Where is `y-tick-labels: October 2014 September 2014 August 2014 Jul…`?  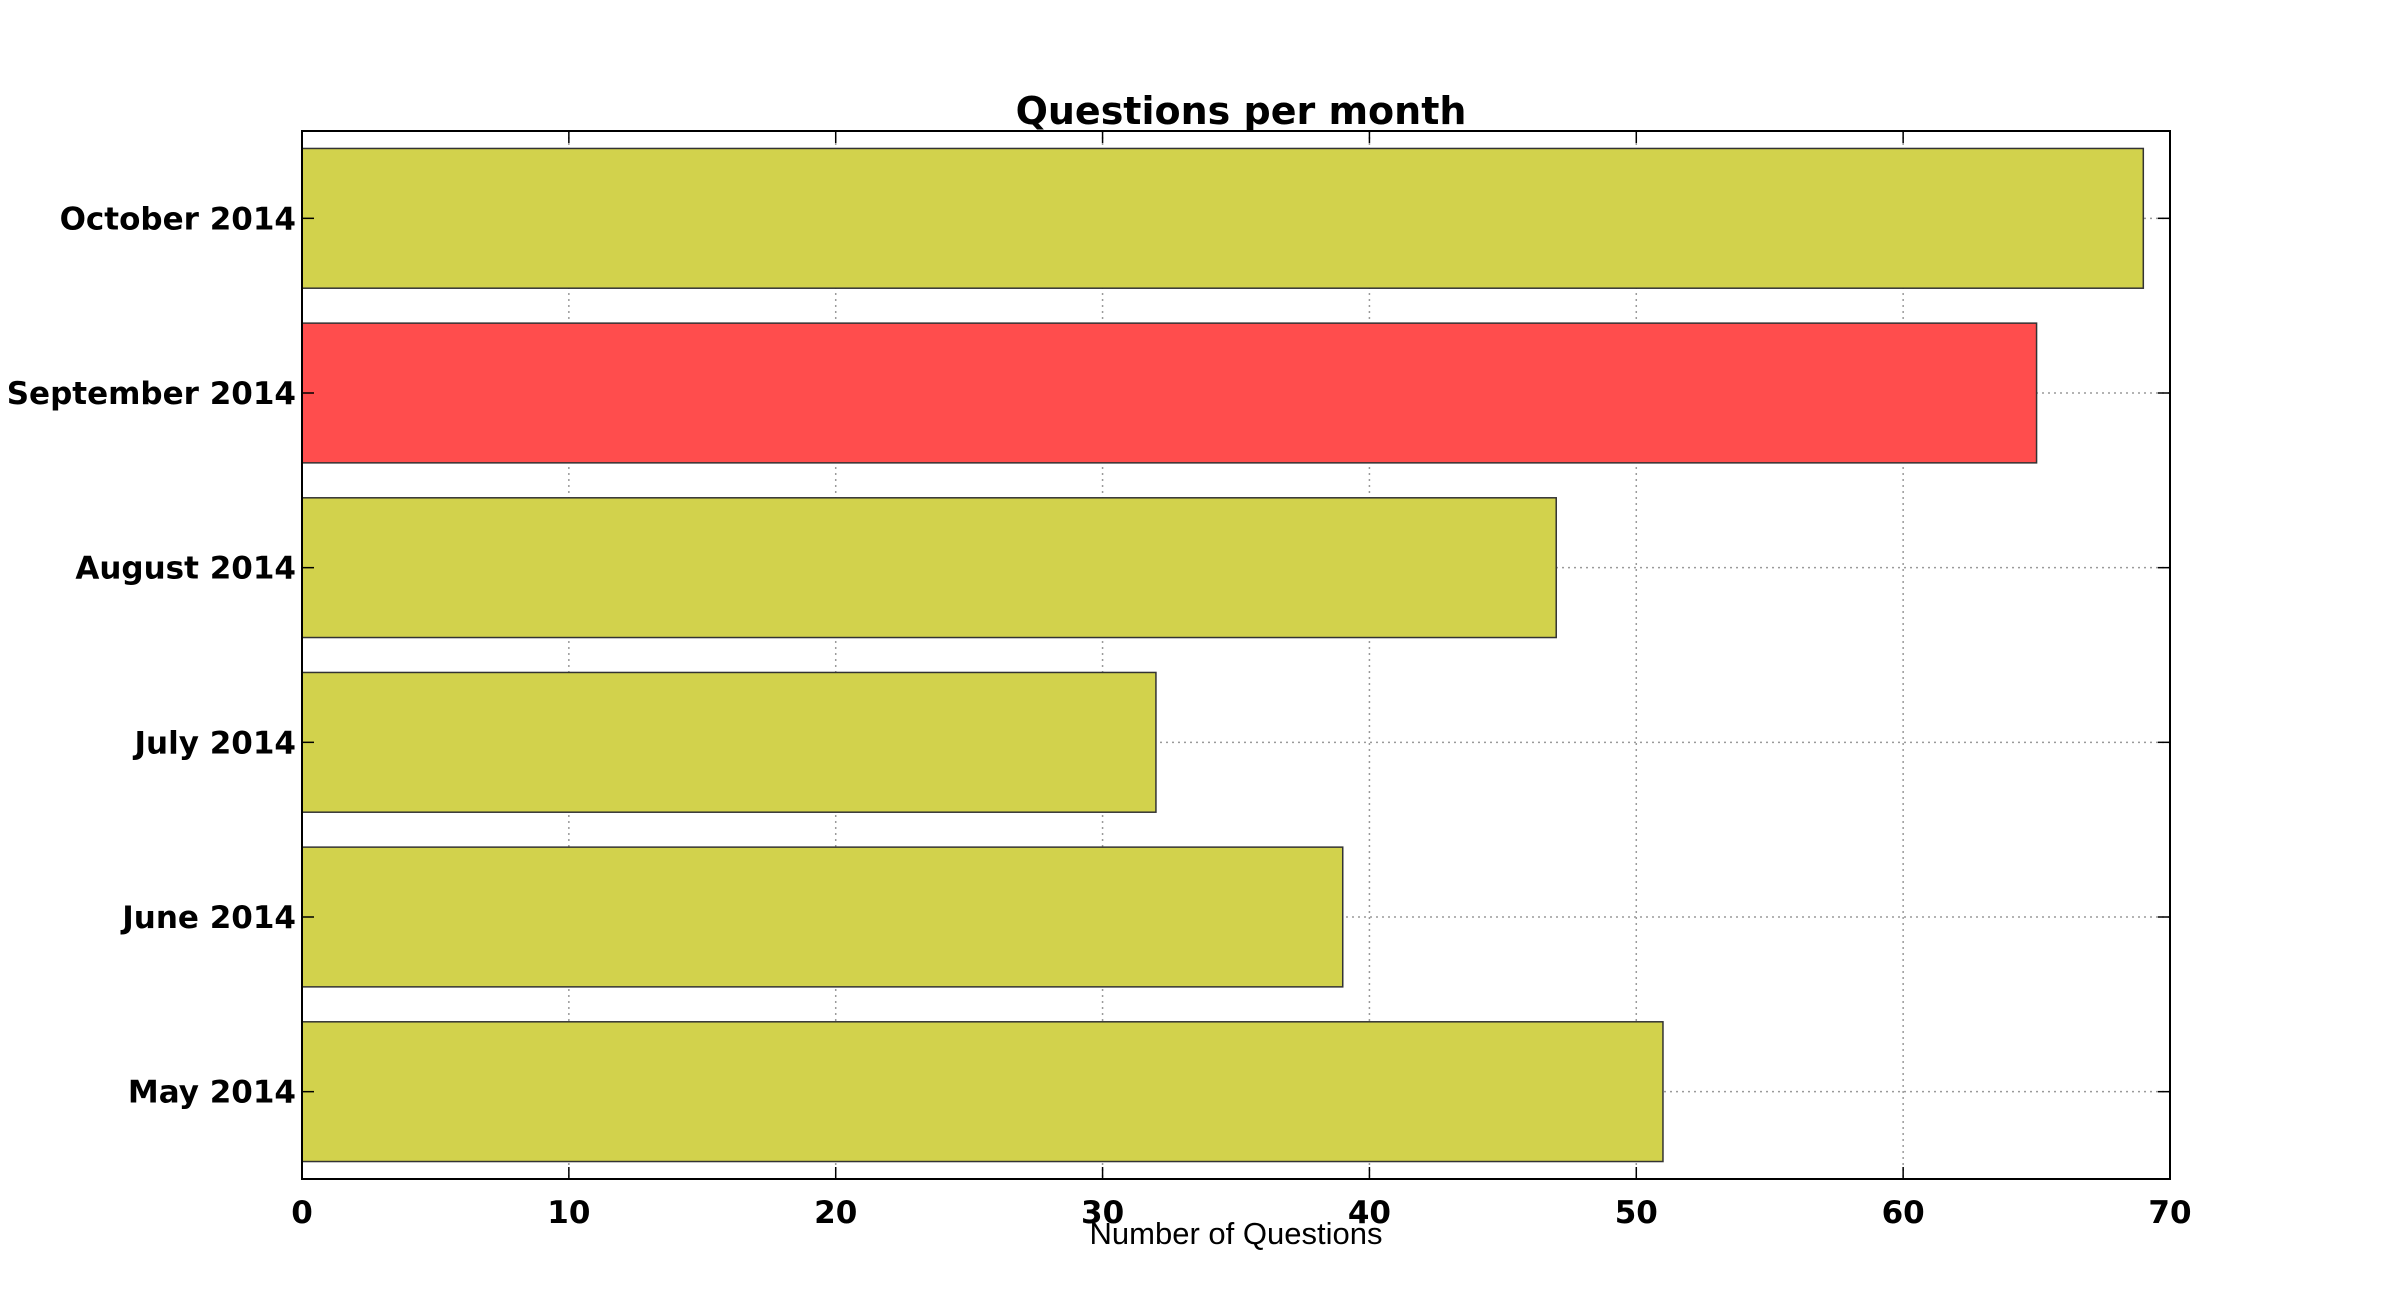
y-tick-labels: October 2014 September 2014 August 2014 Jul… is located at coordinates (151, 655).